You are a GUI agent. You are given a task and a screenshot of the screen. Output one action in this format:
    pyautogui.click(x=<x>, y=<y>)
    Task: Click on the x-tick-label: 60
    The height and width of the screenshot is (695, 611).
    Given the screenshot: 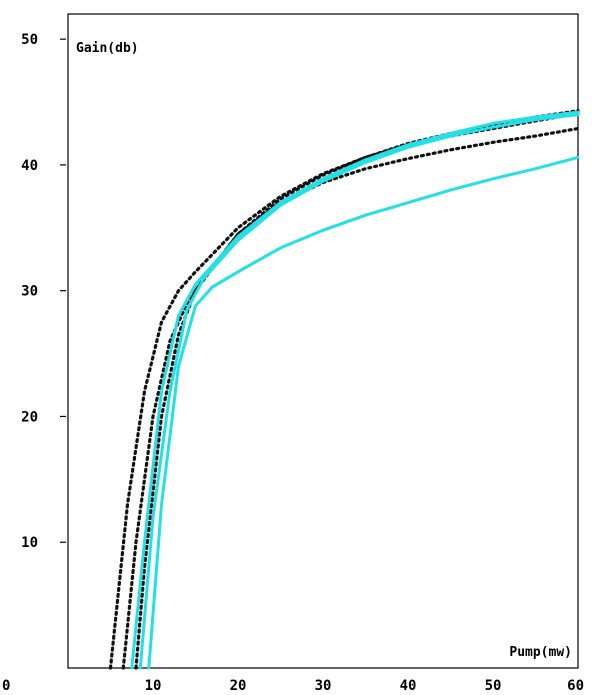 What is the action you would take?
    pyautogui.click(x=575, y=686)
    